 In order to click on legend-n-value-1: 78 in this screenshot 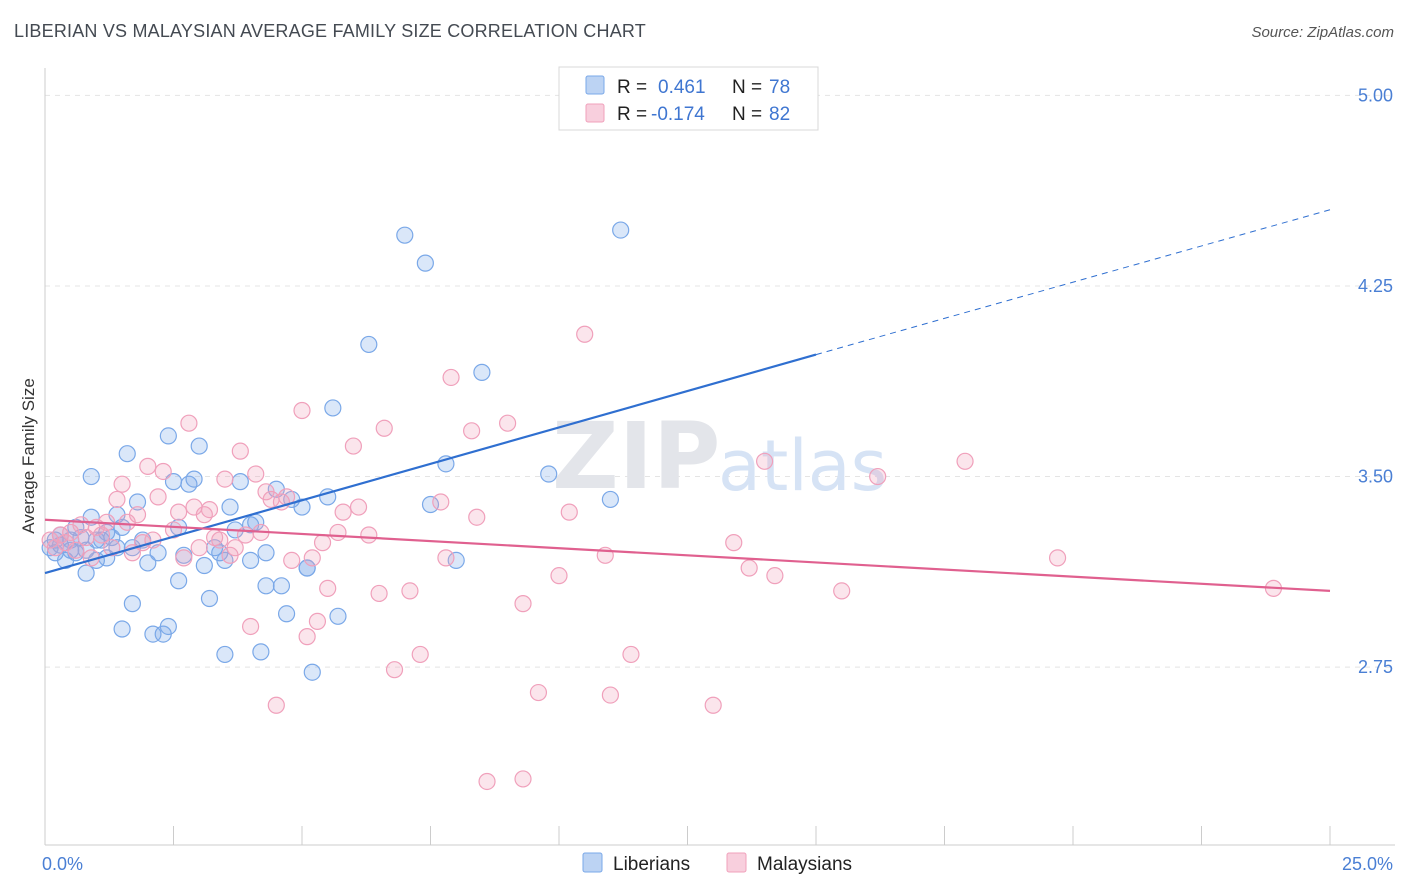, I will do `click(779, 87)`.